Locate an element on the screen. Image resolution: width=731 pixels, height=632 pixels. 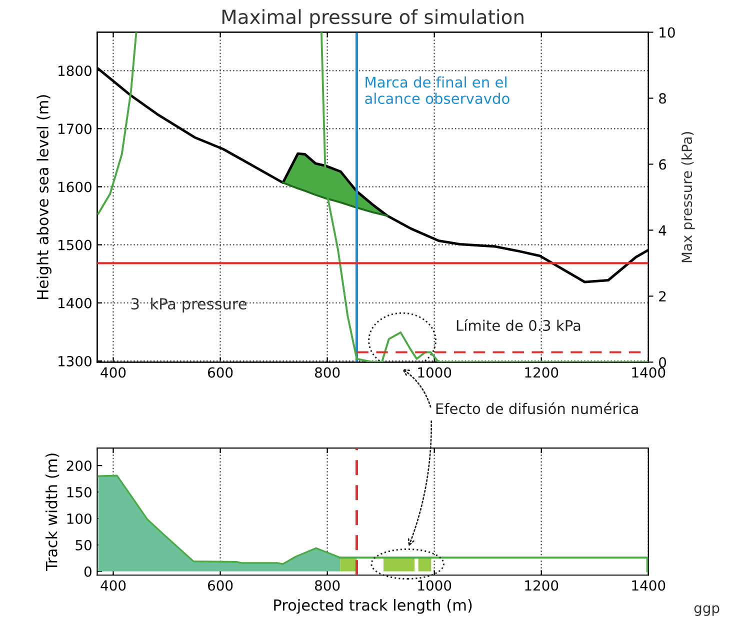
y2-tick-label: 8 is located at coordinates (662, 98).